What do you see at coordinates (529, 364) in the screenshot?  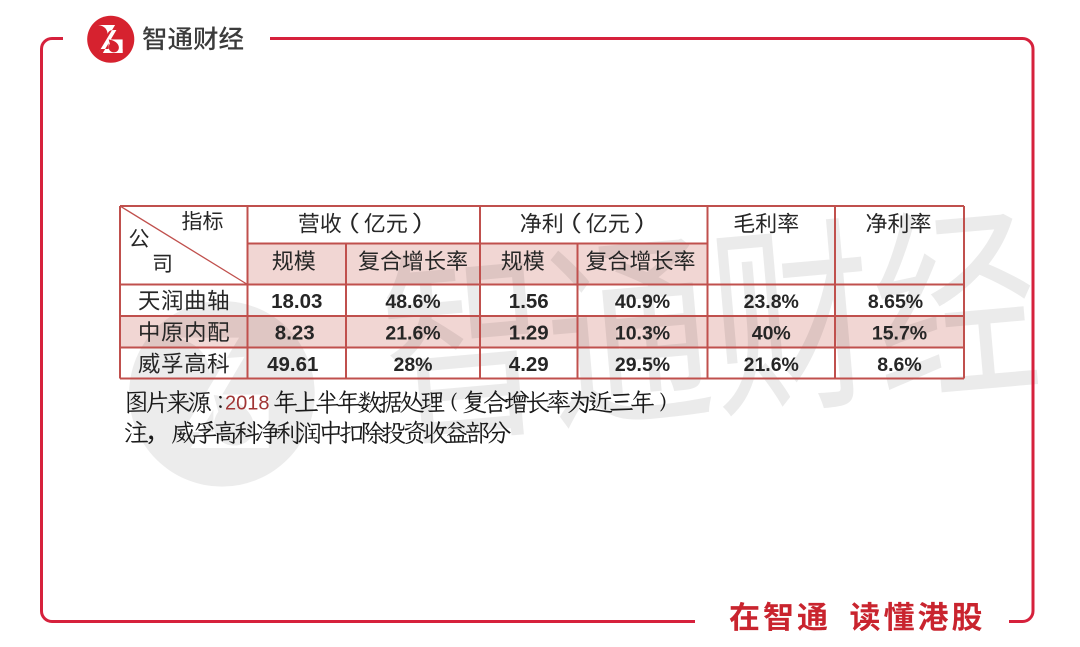 I see `svg-text: 4.29` at bounding box center [529, 364].